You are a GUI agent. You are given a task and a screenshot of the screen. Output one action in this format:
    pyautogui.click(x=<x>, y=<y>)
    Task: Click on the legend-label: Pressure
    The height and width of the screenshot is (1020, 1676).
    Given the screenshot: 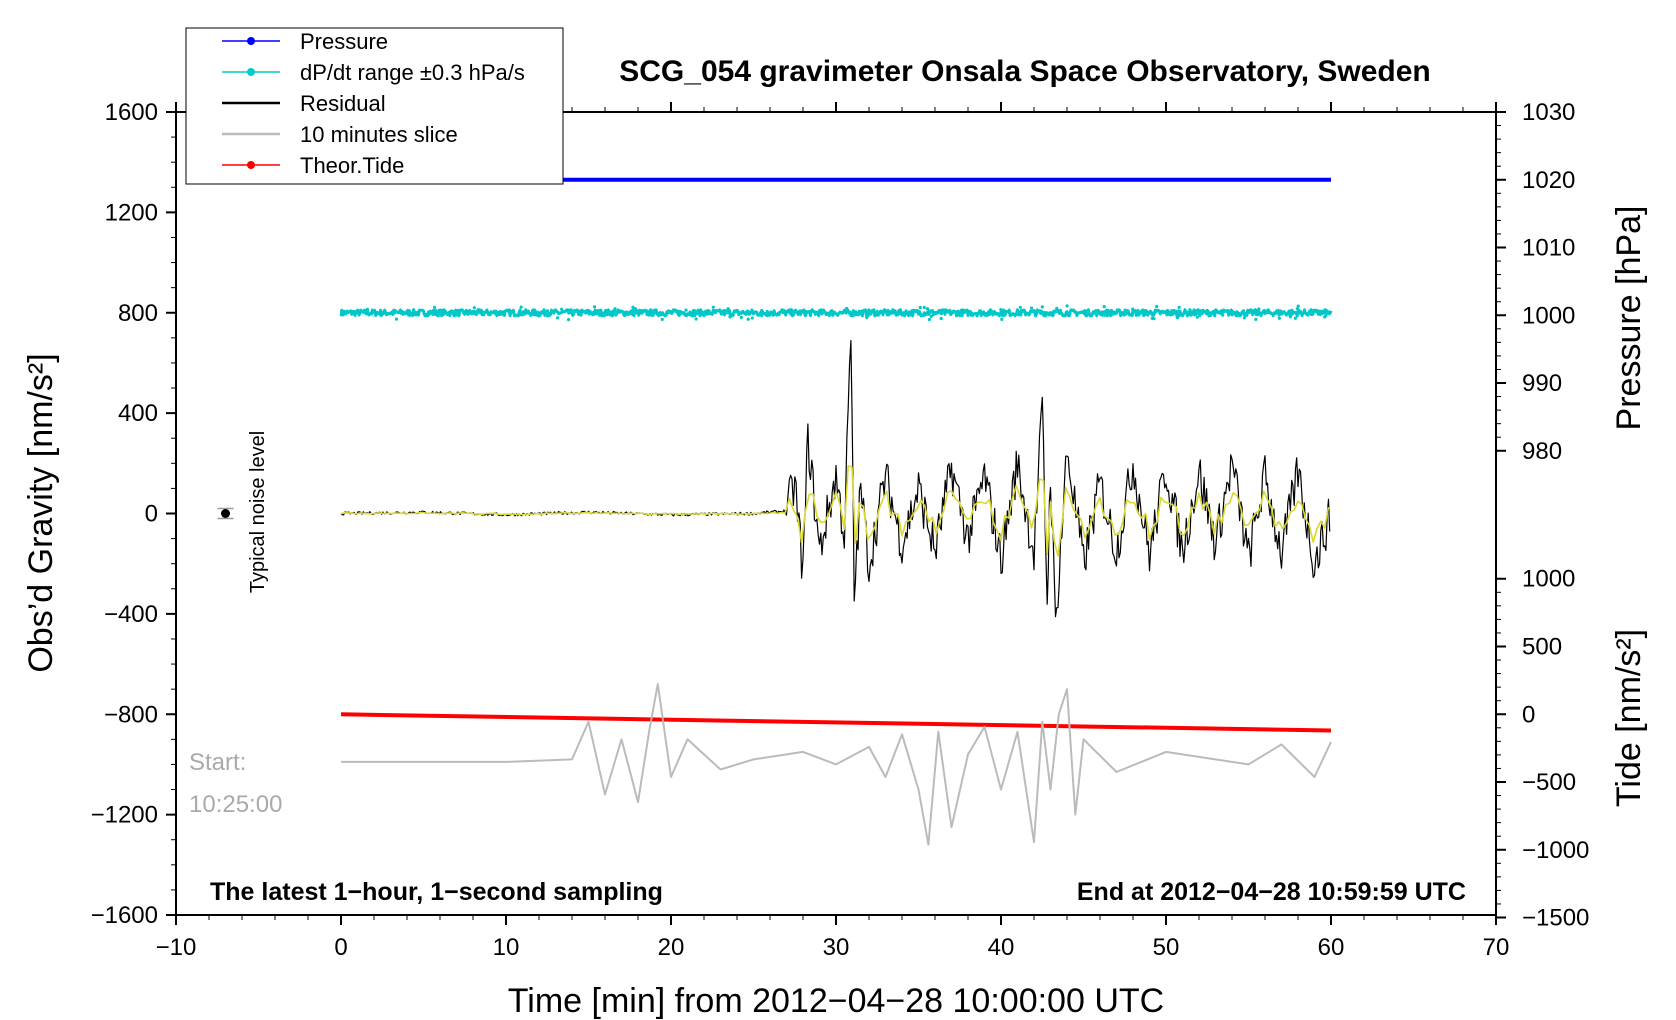 What is the action you would take?
    pyautogui.click(x=344, y=41)
    